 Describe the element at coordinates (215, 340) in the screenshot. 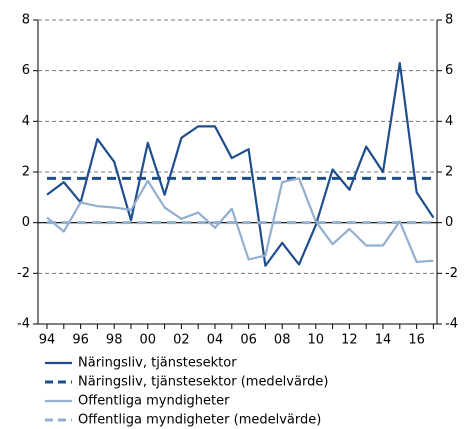

I see `x-tick-label: 04` at that location.